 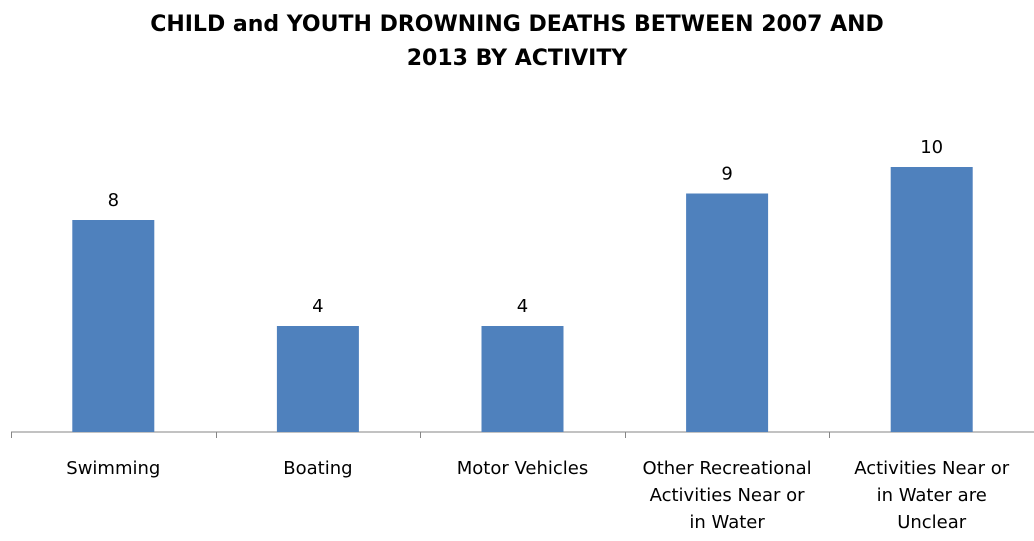 I want to click on x-tick-label: Swimming, so click(x=113, y=468).